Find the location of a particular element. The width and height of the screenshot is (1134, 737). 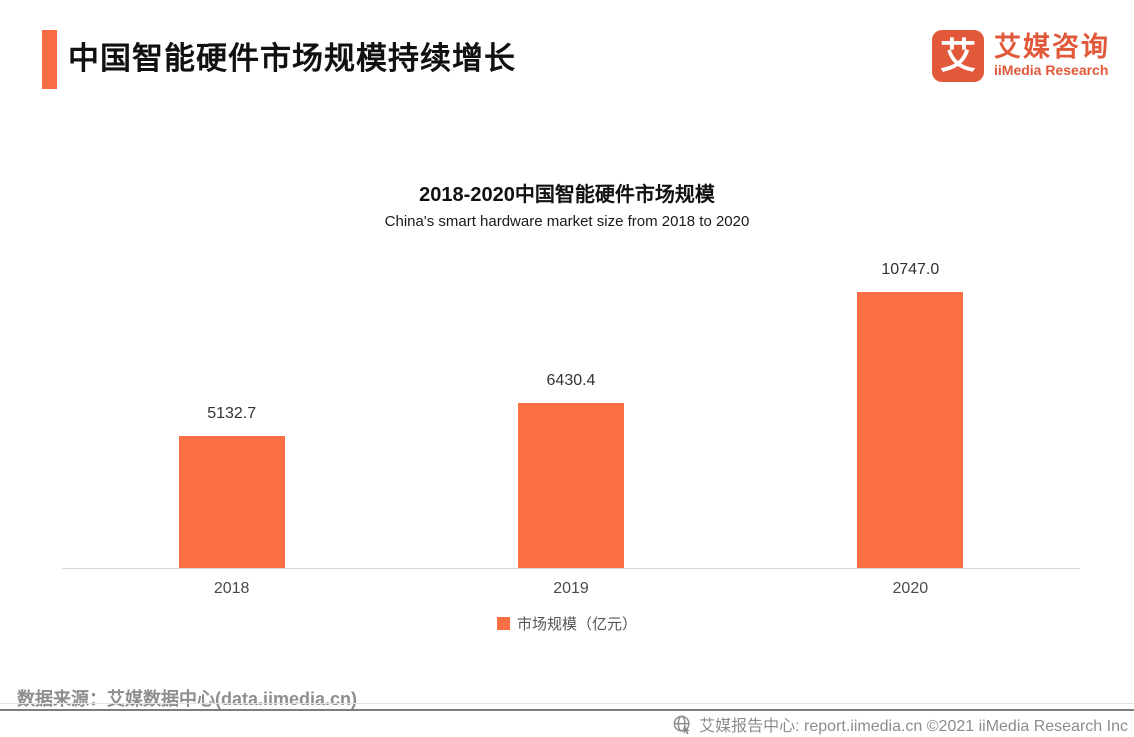

globe-cursor-icon is located at coordinates (682, 724).